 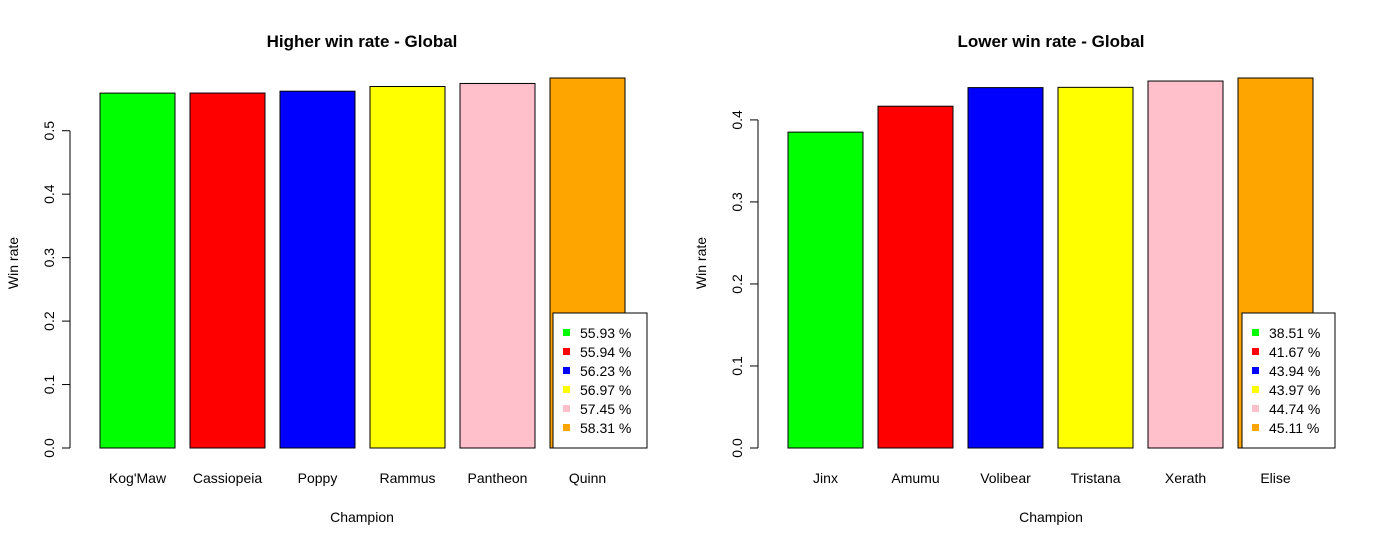 I want to click on legend-label: 45.11 %, so click(x=1294, y=428).